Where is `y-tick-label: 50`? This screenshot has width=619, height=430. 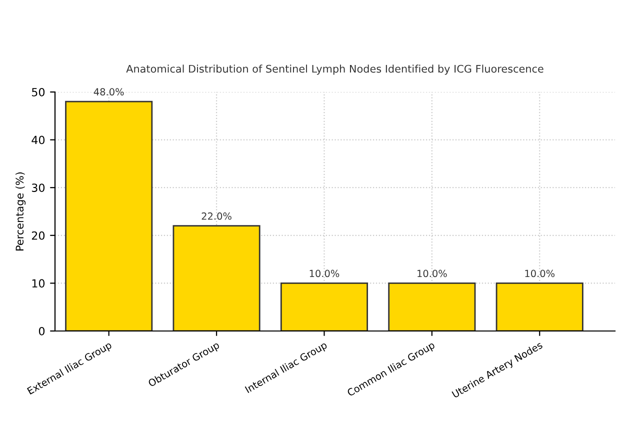 y-tick-label: 50 is located at coordinates (38, 92).